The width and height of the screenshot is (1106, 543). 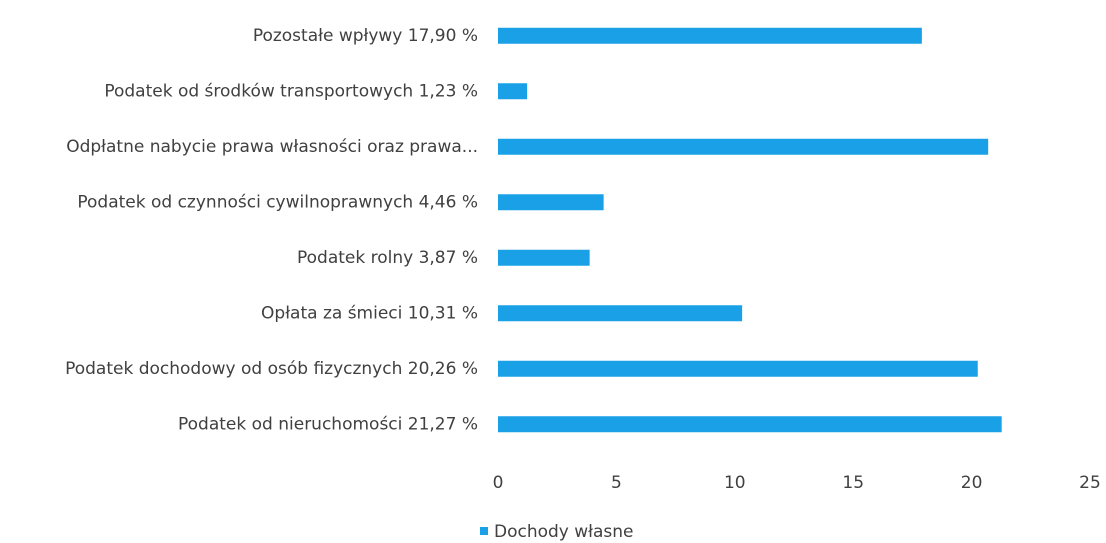 I want to click on x-tick-label: 0, so click(x=498, y=483).